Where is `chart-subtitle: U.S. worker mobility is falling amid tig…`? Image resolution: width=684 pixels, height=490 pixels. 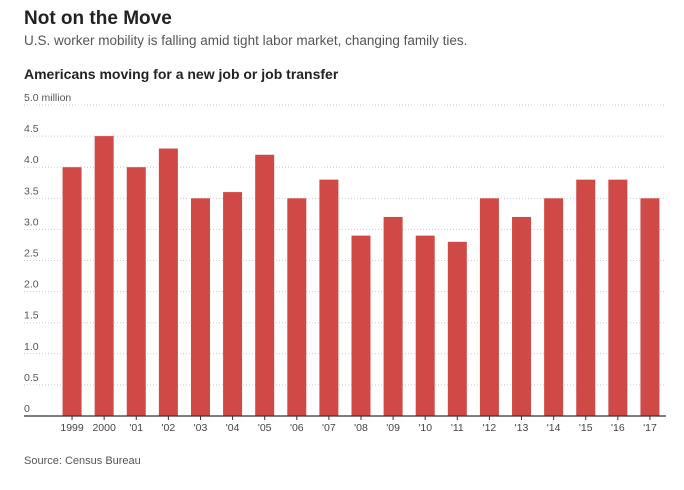
chart-subtitle: U.S. worker mobility is falling amid tig… is located at coordinates (246, 40).